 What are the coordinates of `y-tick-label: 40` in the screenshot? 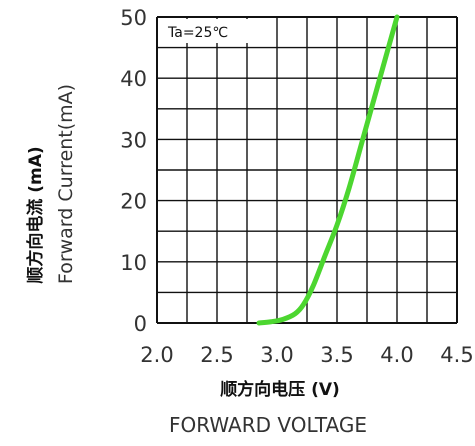 It's located at (133, 79).